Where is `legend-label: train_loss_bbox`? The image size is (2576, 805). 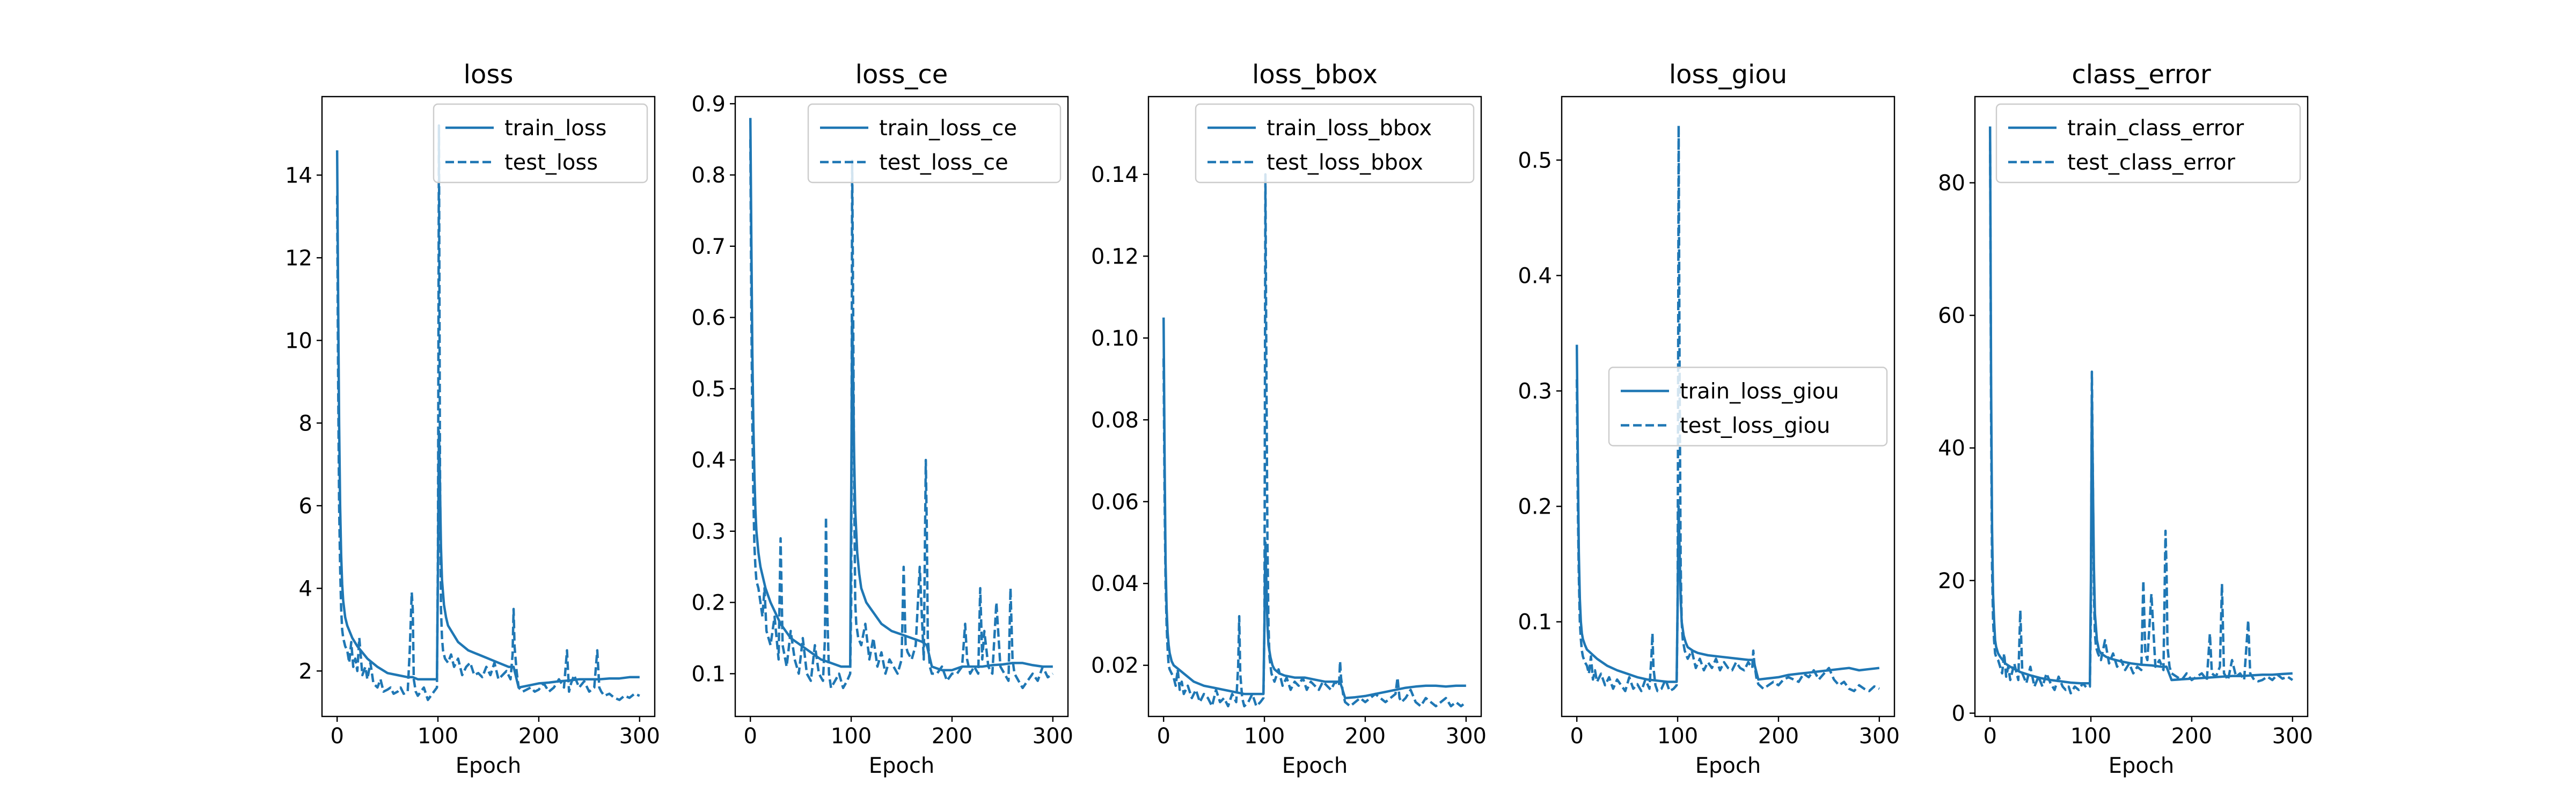
legend-label: train_loss_bbox is located at coordinates (1349, 128).